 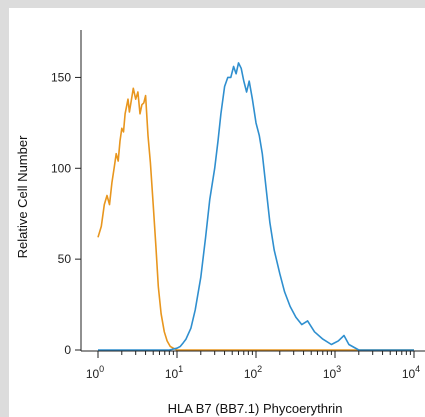 I want to click on y-tick-label-50: 50, so click(x=65, y=259).